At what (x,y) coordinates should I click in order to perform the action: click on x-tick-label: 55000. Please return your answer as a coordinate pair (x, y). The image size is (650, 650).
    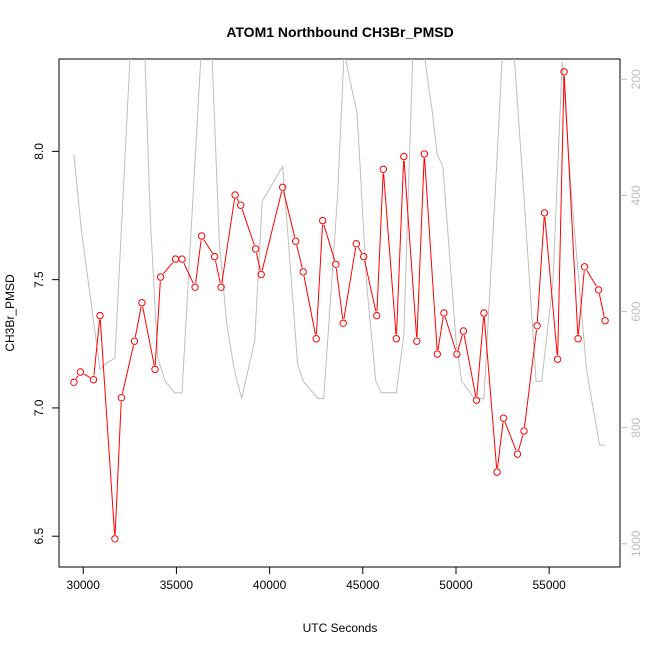
    Looking at the image, I should click on (549, 585).